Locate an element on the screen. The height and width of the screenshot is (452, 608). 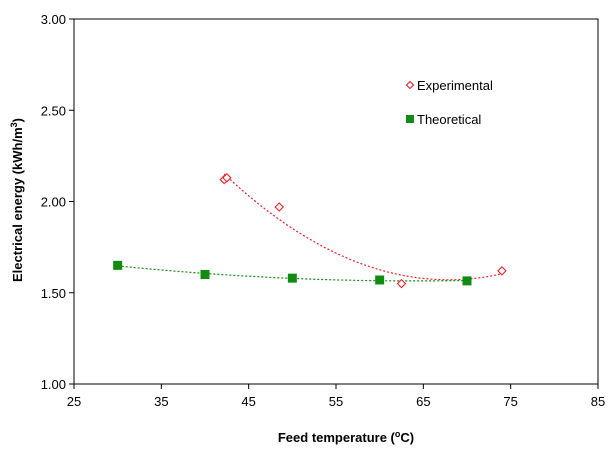
x-axis-title: Feed temperature (oC) is located at coordinates (346, 437).